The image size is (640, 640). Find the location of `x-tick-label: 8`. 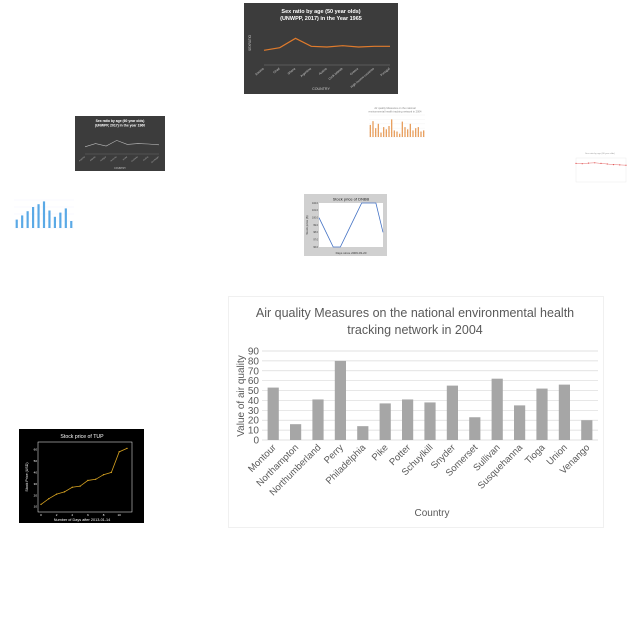

x-tick-label: 8 is located at coordinates (104, 515).